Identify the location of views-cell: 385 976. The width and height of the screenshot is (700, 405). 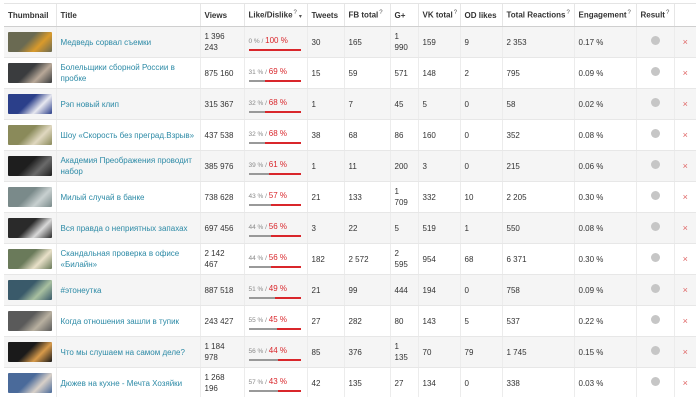
(221, 166).